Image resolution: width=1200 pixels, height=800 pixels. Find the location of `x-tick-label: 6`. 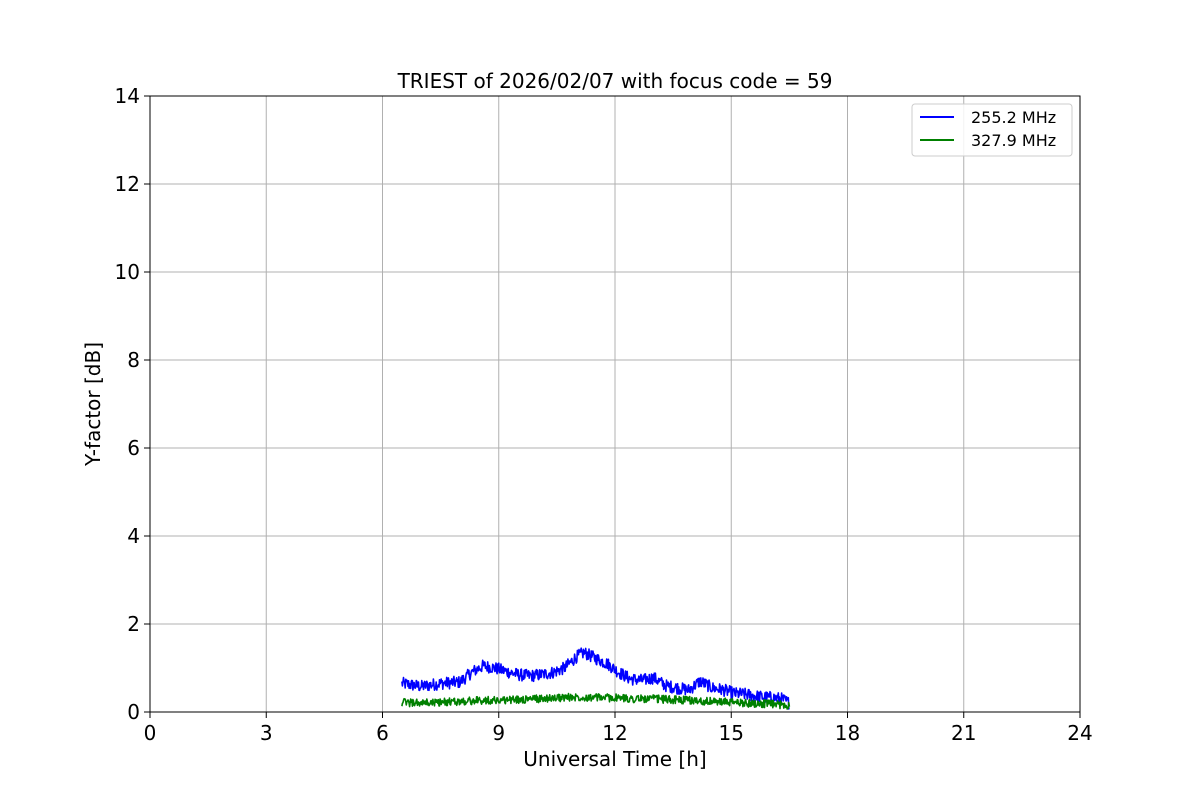

x-tick-label: 6 is located at coordinates (382, 733).